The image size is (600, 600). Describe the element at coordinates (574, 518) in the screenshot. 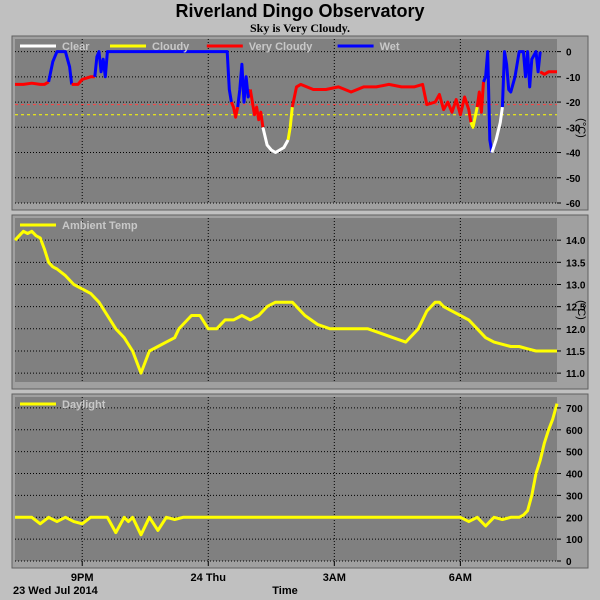

I see `daylight-ytick-label-5: 200` at that location.